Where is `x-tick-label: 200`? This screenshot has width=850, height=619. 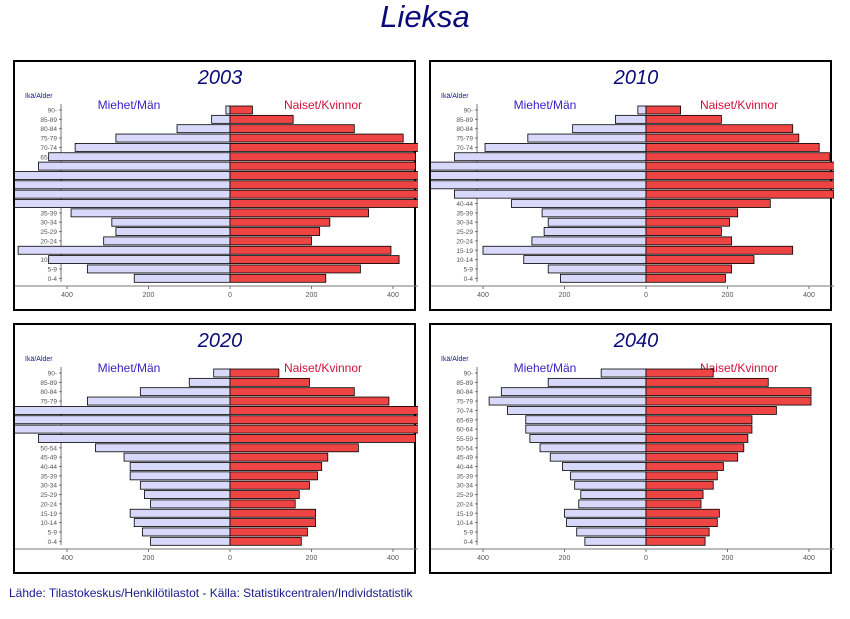
x-tick-label: 200 is located at coordinates (565, 558).